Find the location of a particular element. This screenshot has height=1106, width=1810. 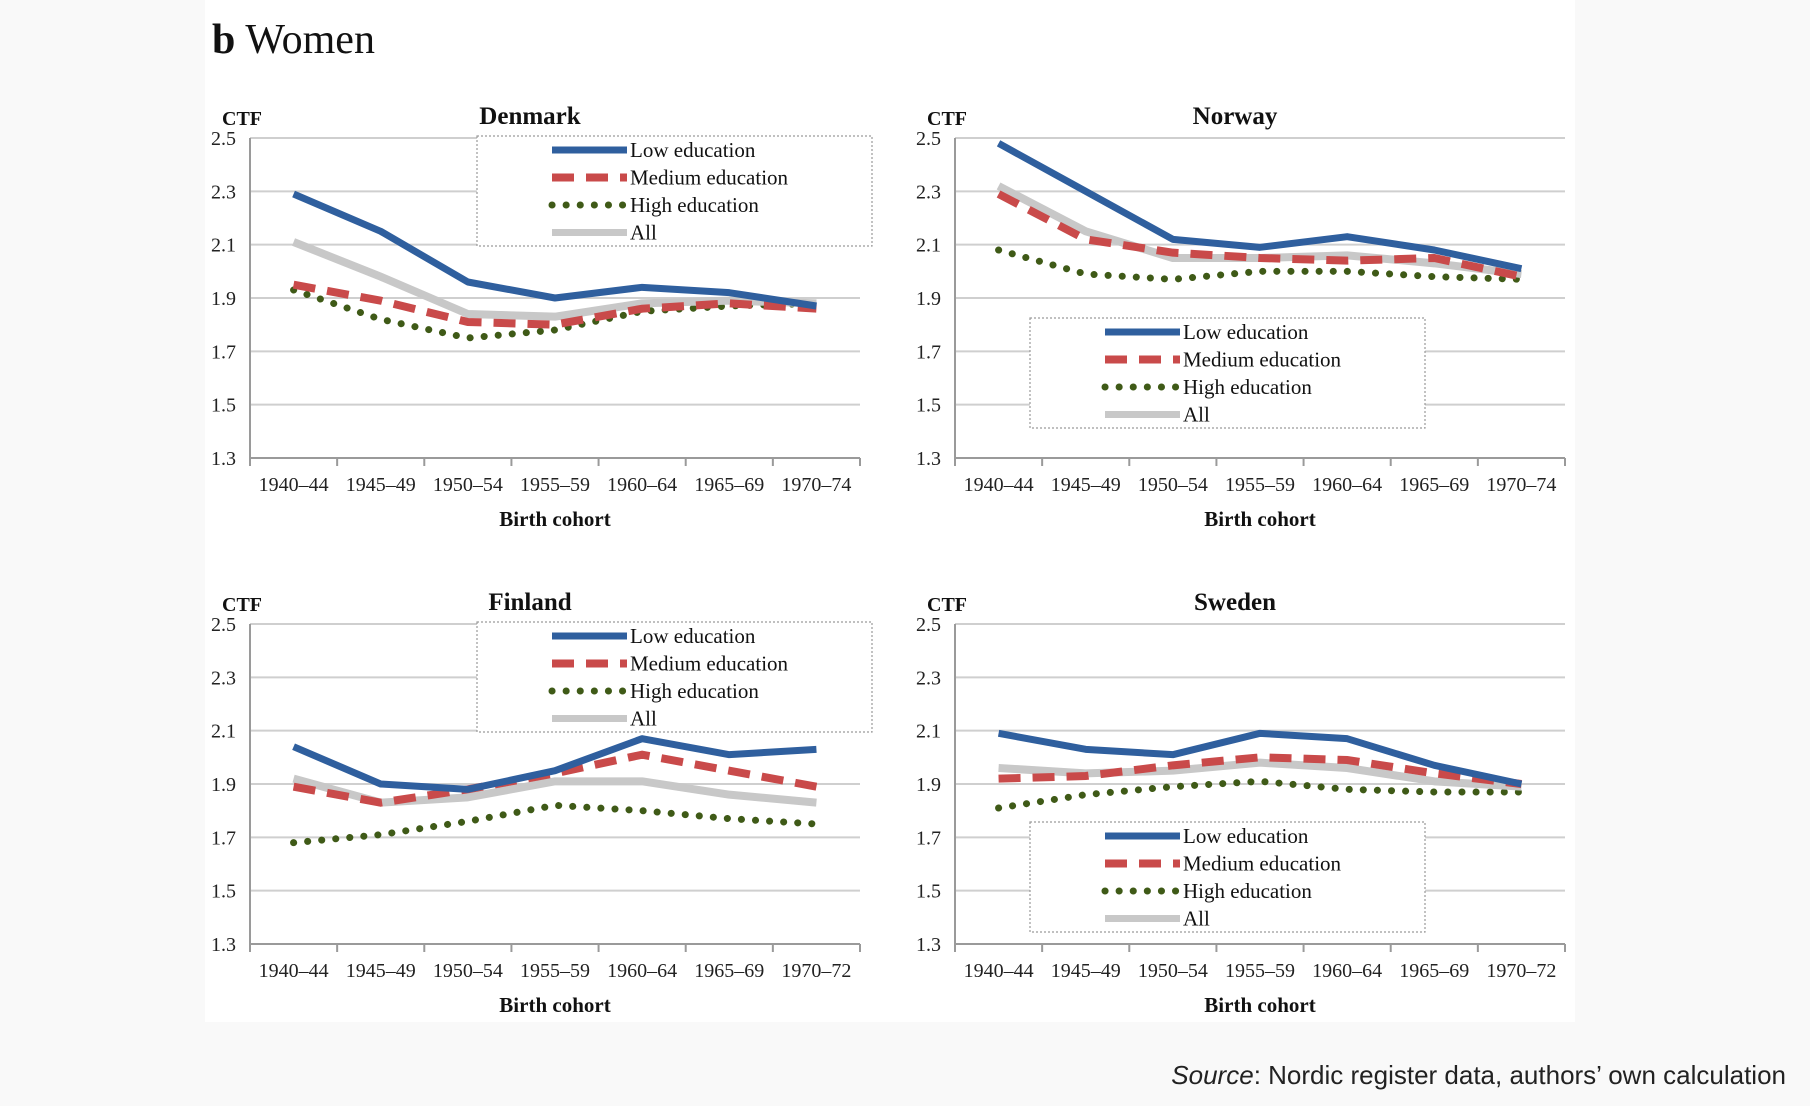

chart-finland-x-tick-label: 1960–64 is located at coordinates (642, 971).